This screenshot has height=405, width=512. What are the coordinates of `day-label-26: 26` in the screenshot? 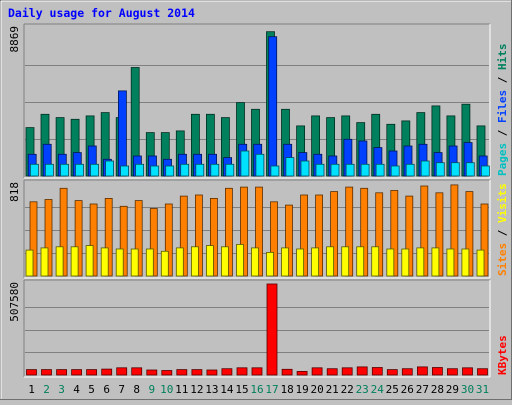 It's located at (407, 389).